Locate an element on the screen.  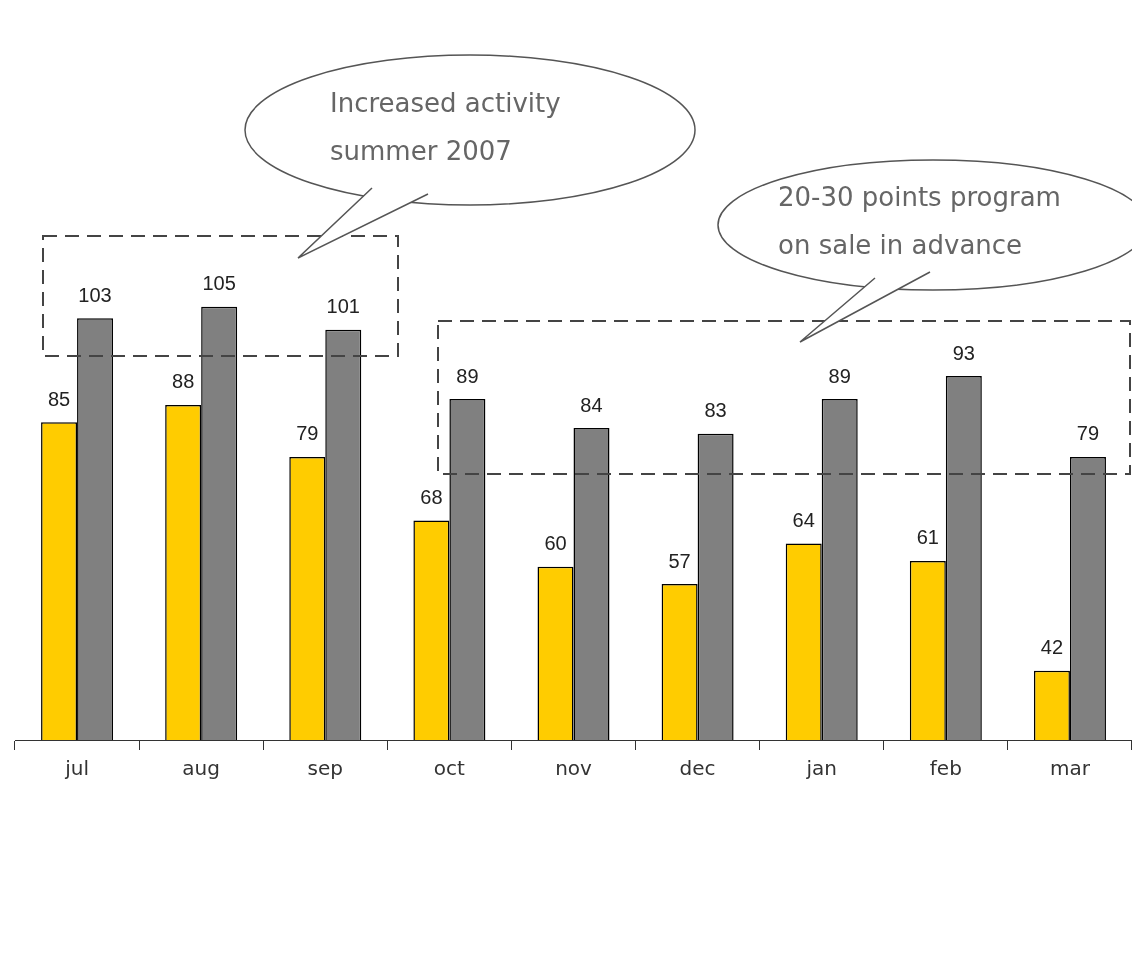
x-tick-label: feb is located at coordinates (945, 768).